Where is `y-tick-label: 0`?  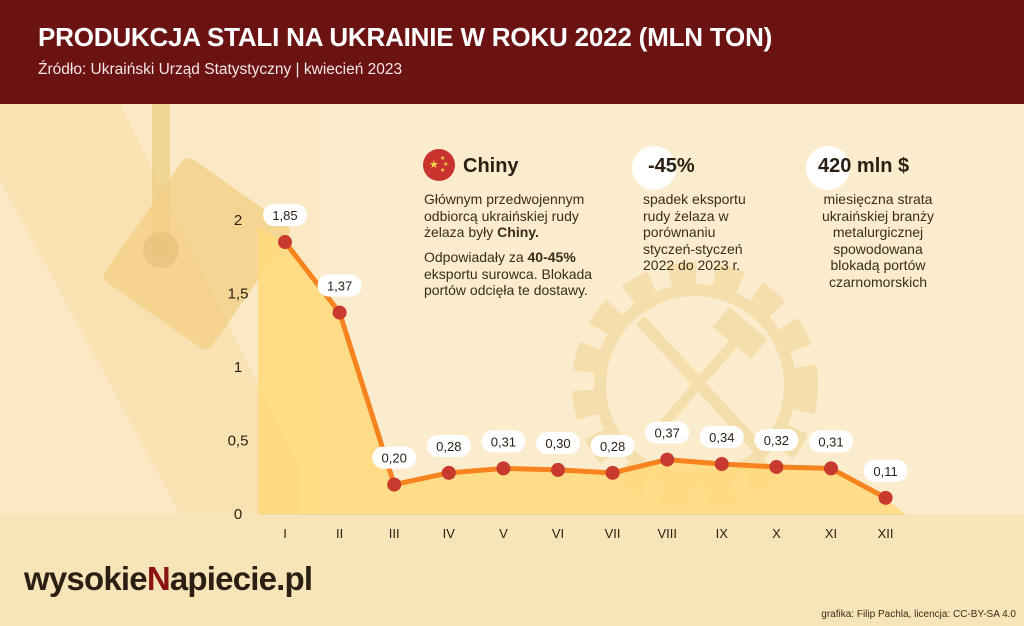 y-tick-label: 0 is located at coordinates (238, 514).